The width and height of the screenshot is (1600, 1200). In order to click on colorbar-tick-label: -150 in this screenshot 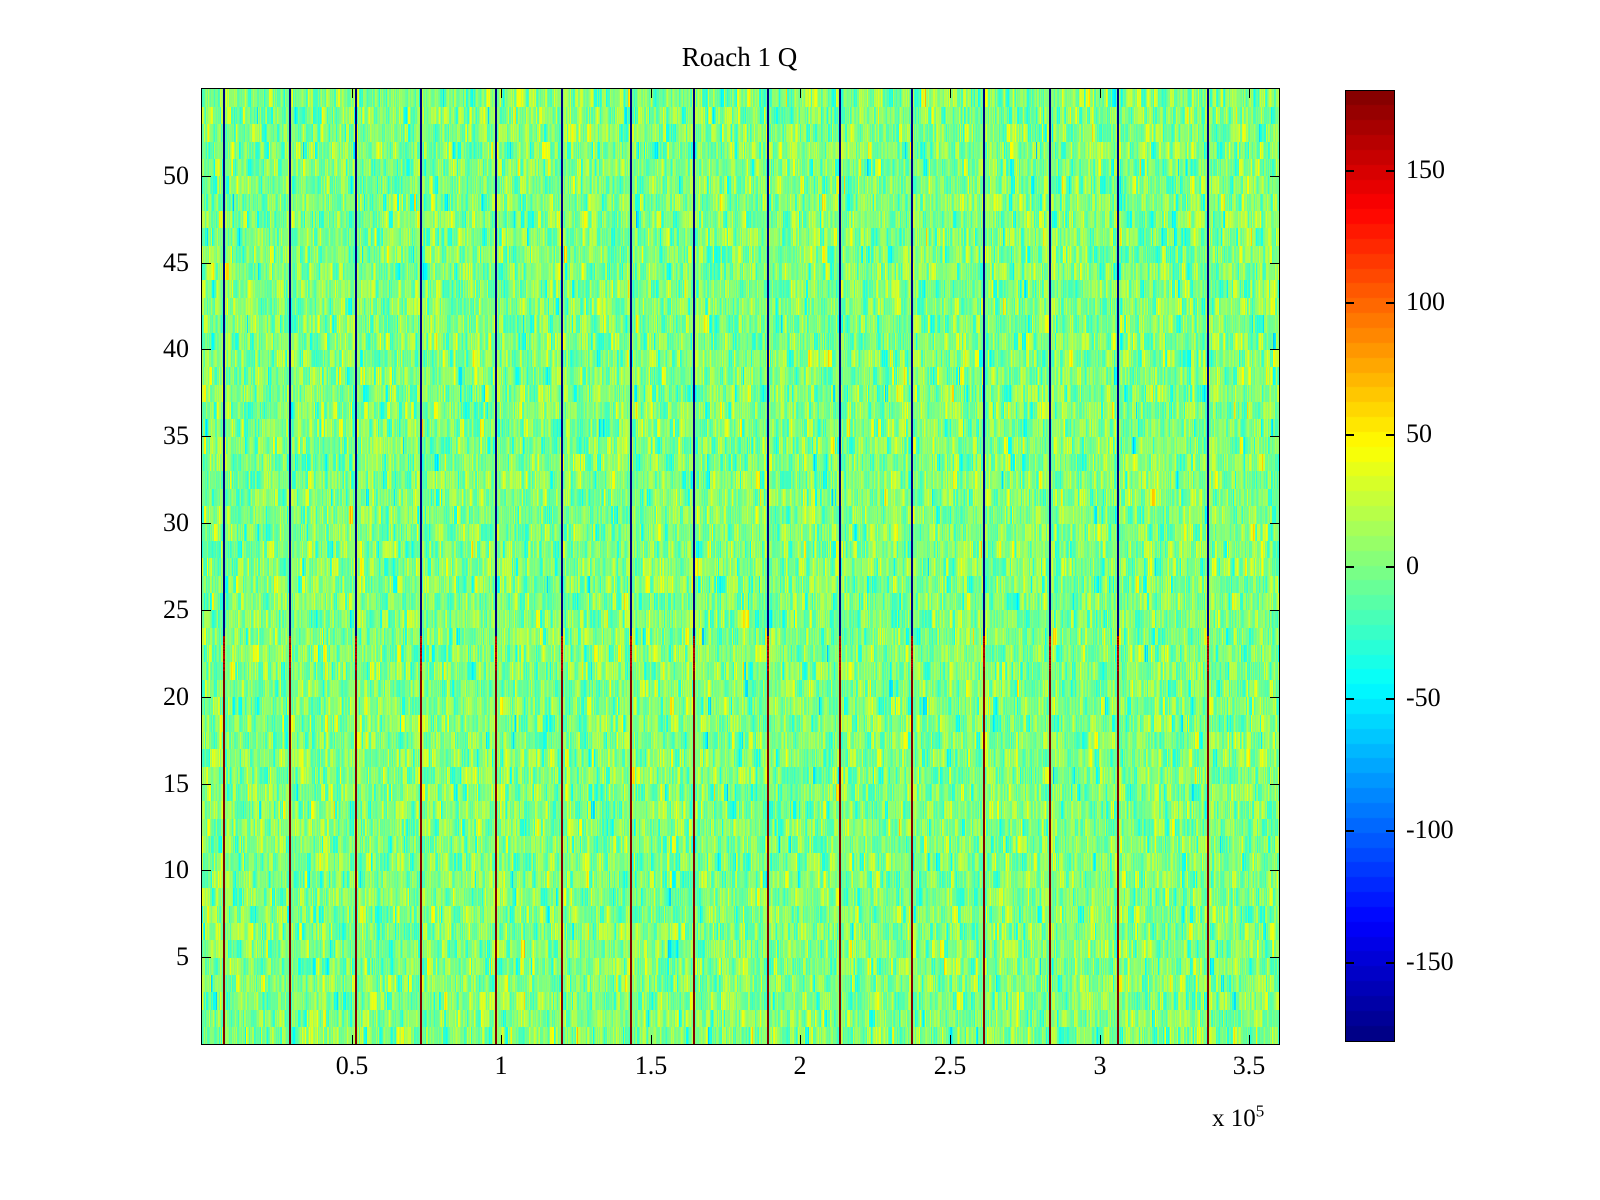, I will do `click(1430, 961)`.